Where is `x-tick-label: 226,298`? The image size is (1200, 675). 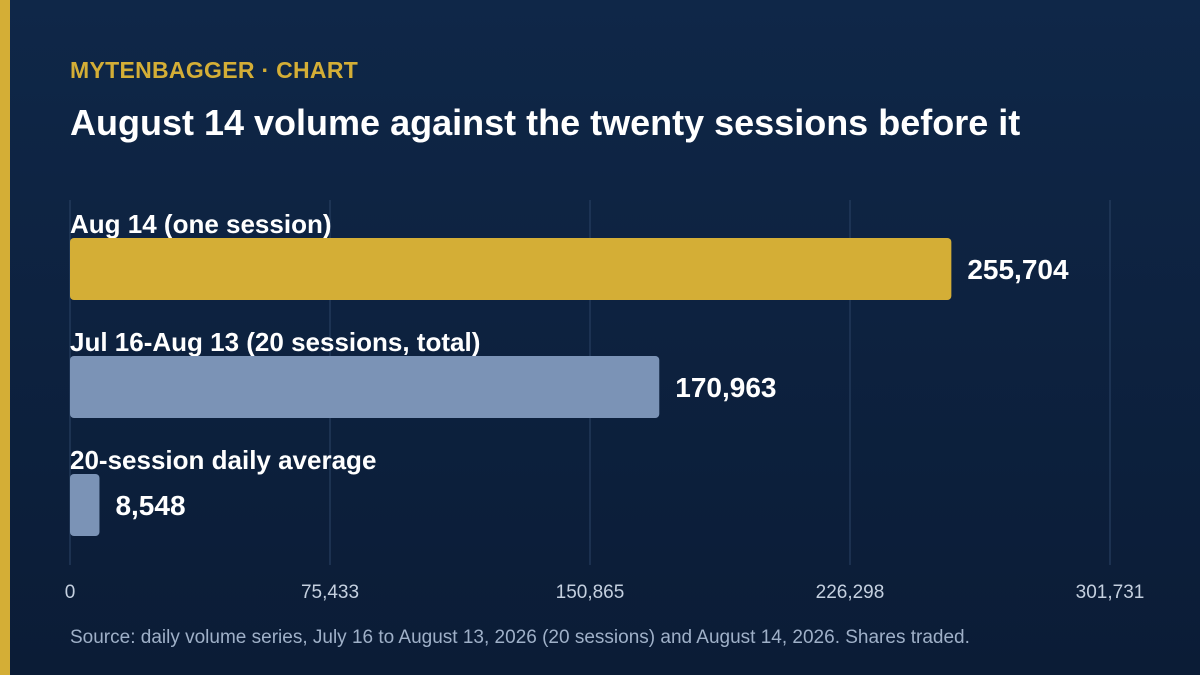 x-tick-label: 226,298 is located at coordinates (850, 592).